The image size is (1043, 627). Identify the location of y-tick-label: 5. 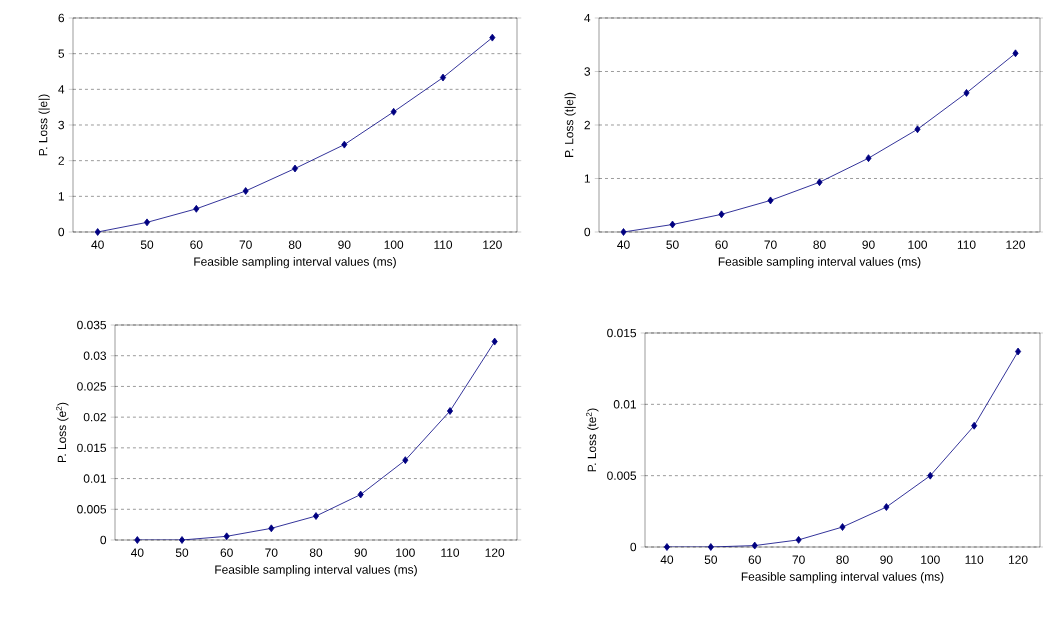
(61, 53).